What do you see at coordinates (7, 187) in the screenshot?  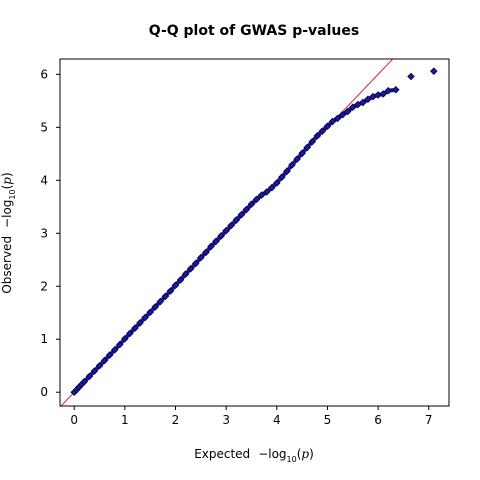 I see `y-axis-label-open-paren: (` at bounding box center [7, 187].